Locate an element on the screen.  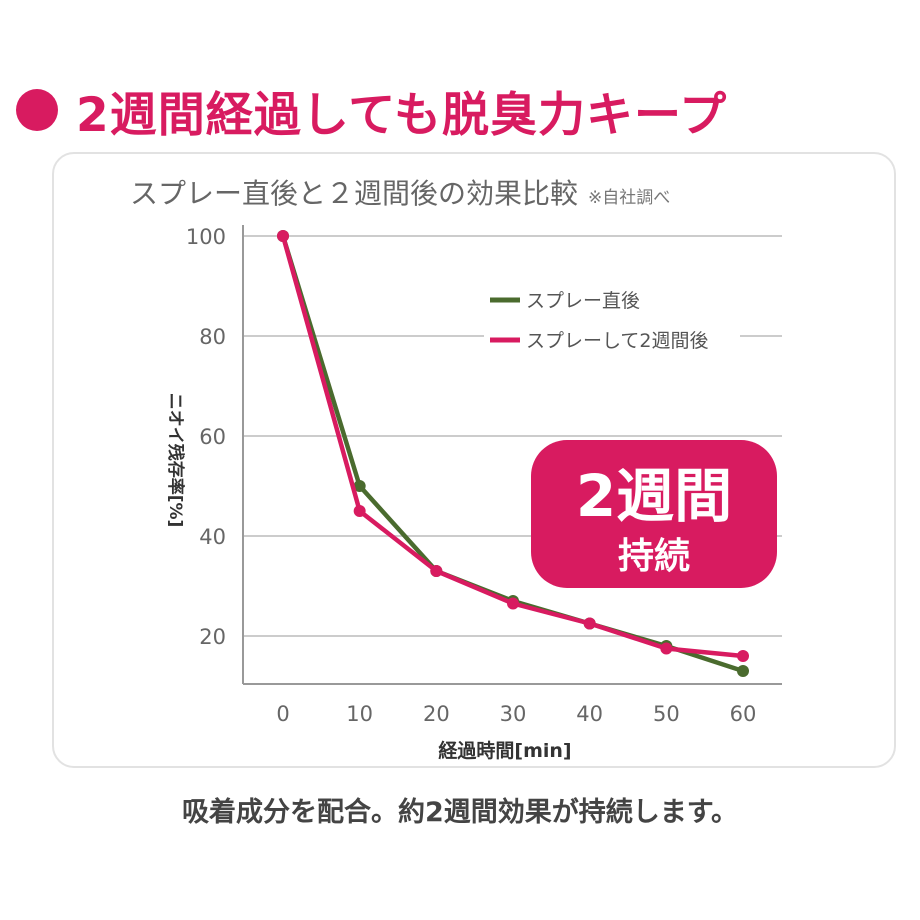
x-tick-label: 10 is located at coordinates (359, 714).